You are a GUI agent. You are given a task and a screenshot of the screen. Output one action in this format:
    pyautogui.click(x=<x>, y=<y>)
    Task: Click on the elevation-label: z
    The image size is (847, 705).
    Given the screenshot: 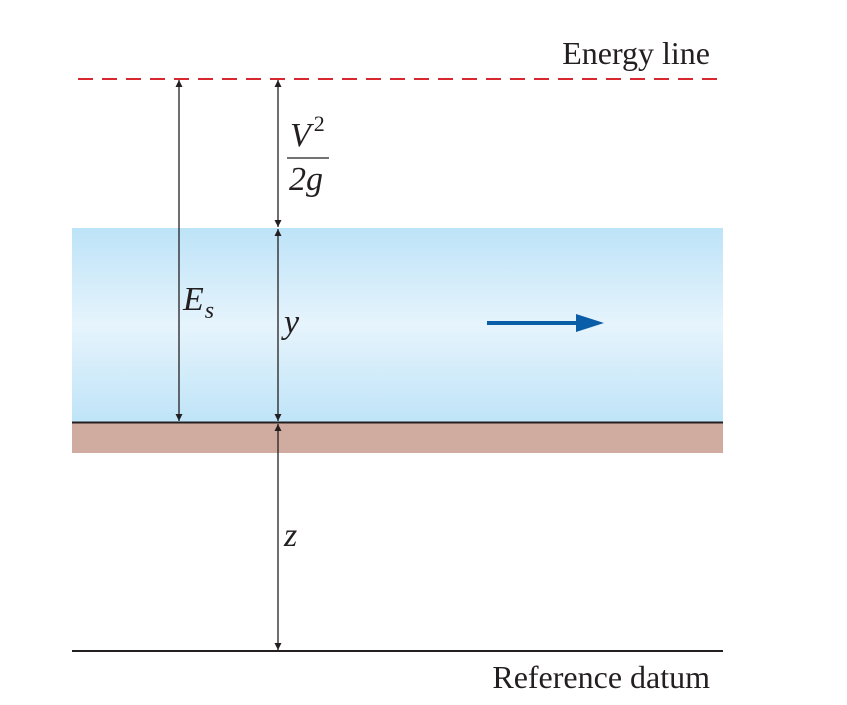 What is the action you would take?
    pyautogui.click(x=290, y=535)
    